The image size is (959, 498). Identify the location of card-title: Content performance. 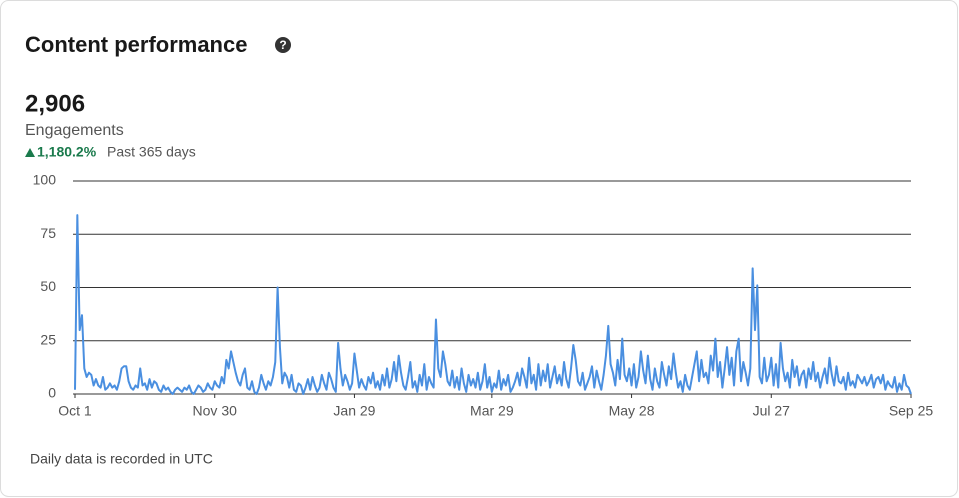
(136, 44).